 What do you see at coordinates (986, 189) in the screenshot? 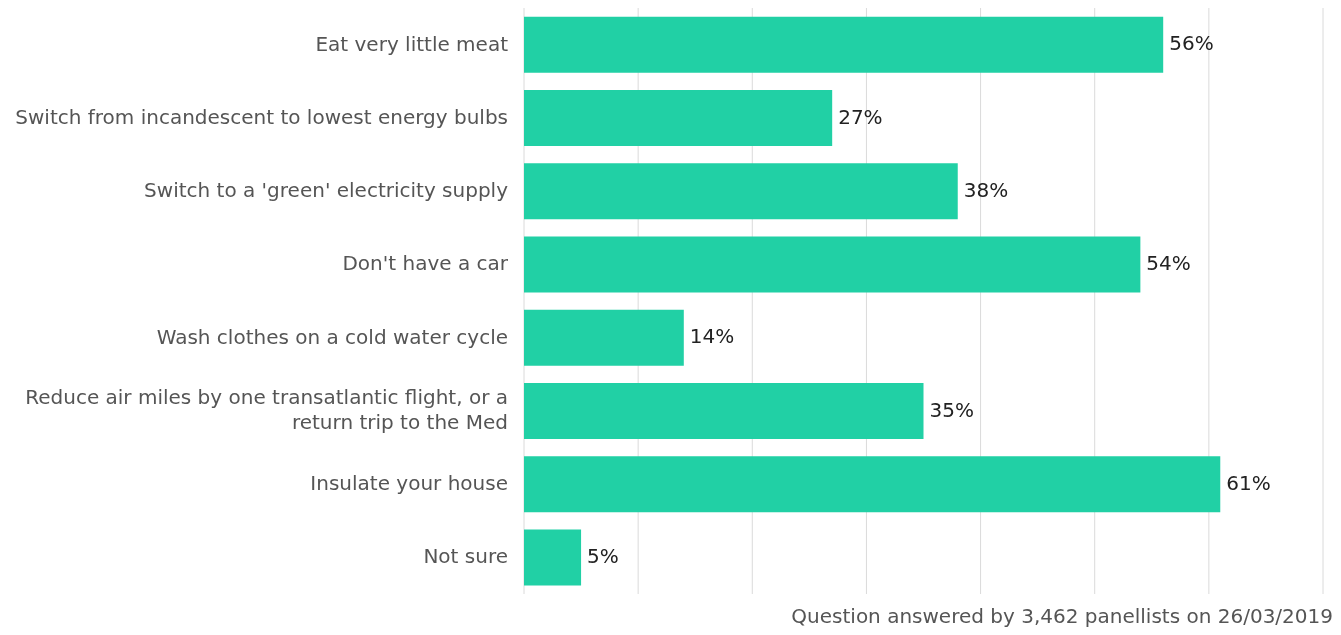
I see `data-label: 38%` at bounding box center [986, 189].